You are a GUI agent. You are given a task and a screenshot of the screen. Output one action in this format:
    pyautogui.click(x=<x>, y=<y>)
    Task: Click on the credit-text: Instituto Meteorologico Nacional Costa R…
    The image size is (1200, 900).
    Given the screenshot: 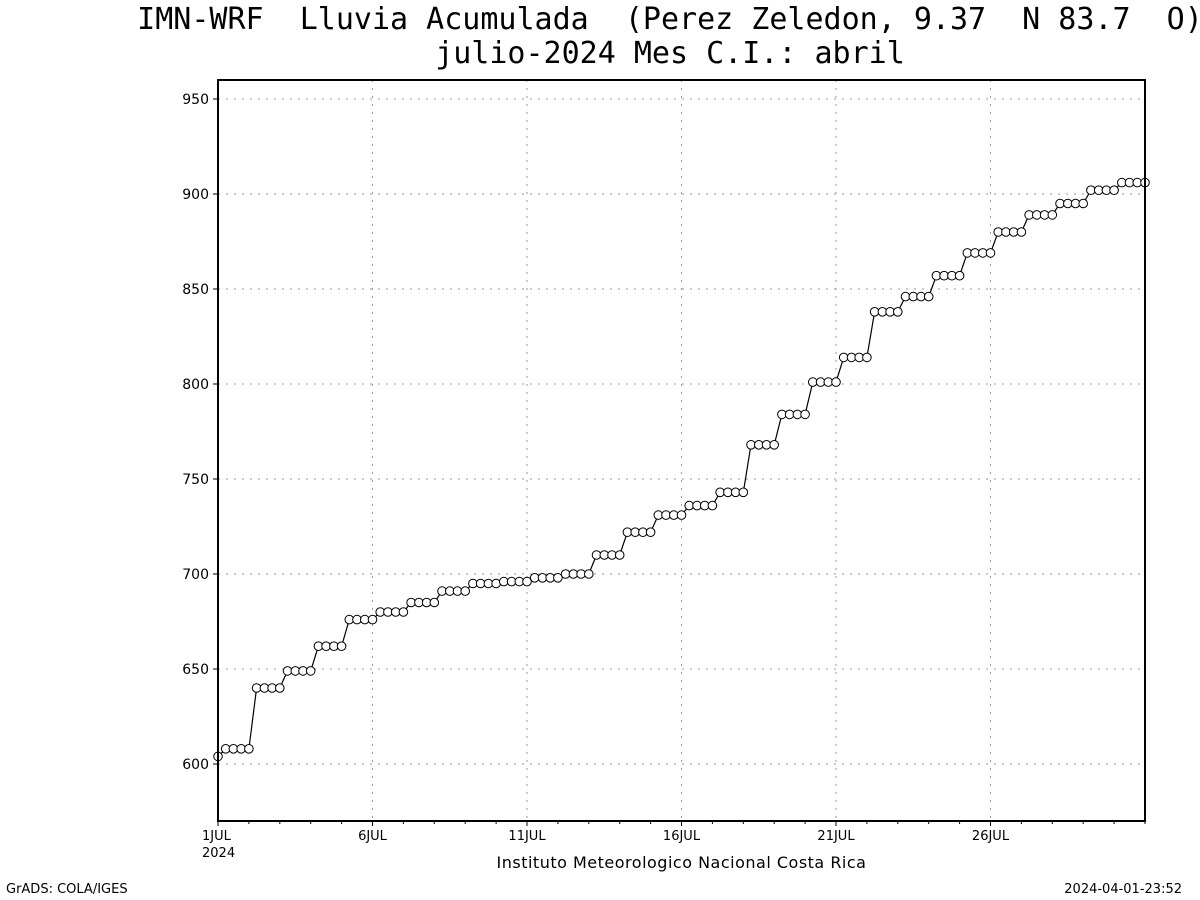 What is the action you would take?
    pyautogui.click(x=681, y=862)
    